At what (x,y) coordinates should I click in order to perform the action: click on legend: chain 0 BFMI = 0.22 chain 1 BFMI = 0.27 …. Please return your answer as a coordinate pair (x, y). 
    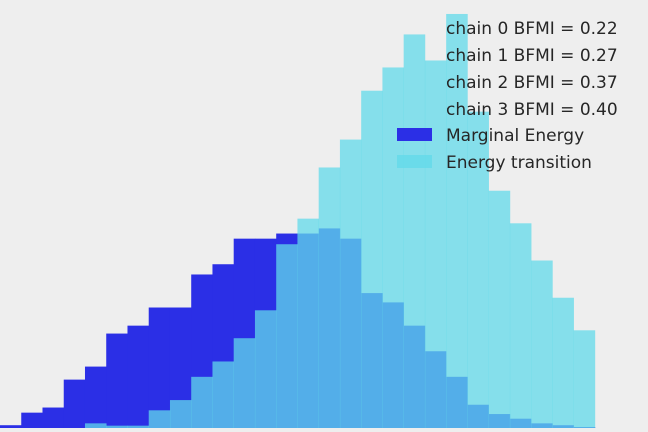
    Looking at the image, I should click on (507, 96).